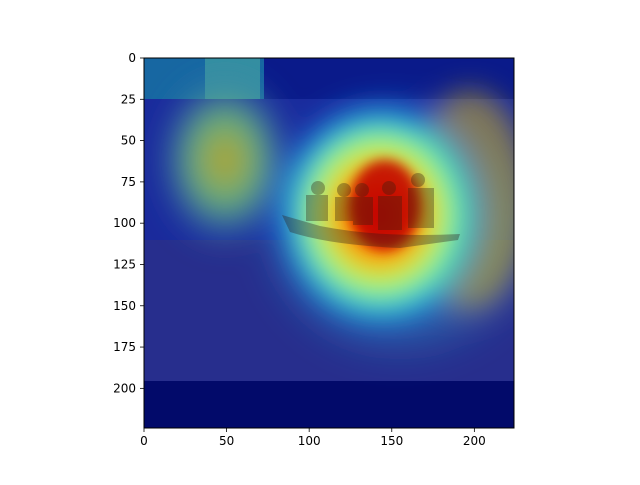 The height and width of the screenshot is (485, 640). What do you see at coordinates (226, 441) in the screenshot?
I see `x-tick-label: 50` at bounding box center [226, 441].